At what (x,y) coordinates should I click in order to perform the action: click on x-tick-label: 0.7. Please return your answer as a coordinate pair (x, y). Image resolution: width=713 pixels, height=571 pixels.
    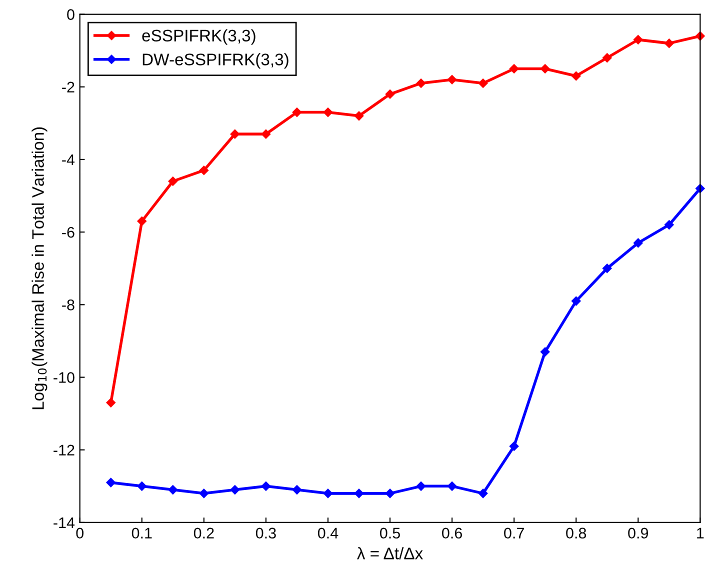
    Looking at the image, I should click on (514, 533).